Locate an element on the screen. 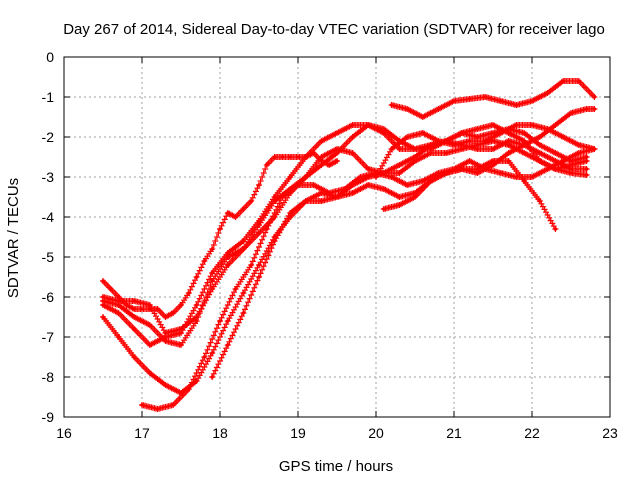  y-tick-label: -4 is located at coordinates (48, 217).